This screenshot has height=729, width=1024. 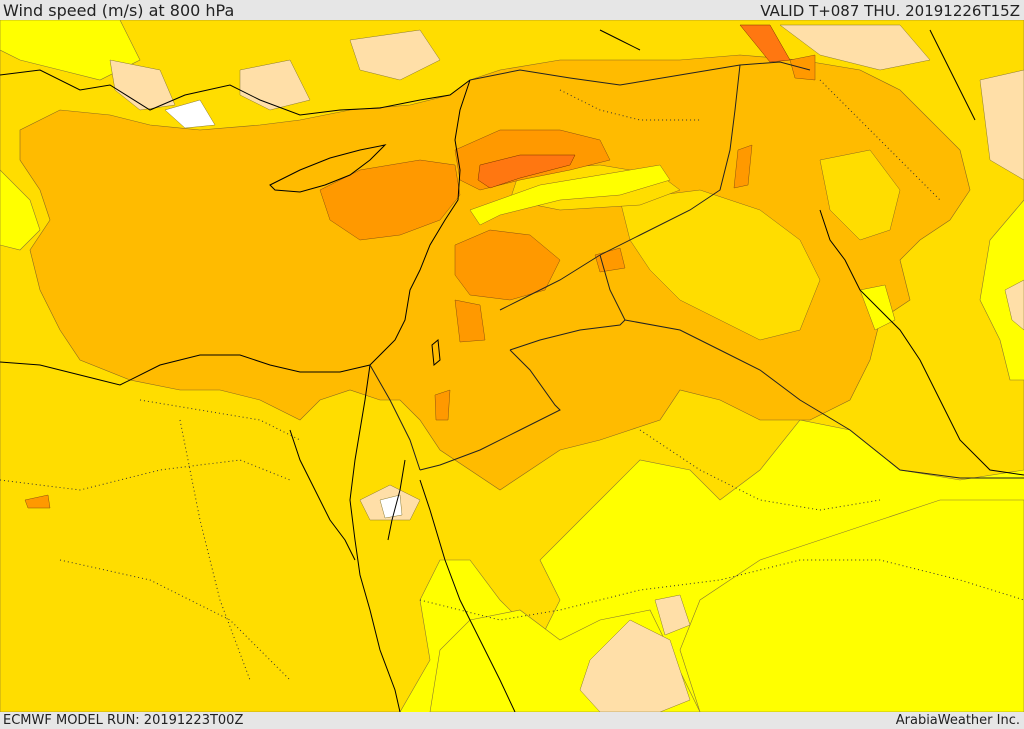 What do you see at coordinates (20, 210) in the screenshot?
I see `field-yellow-west` at bounding box center [20, 210].